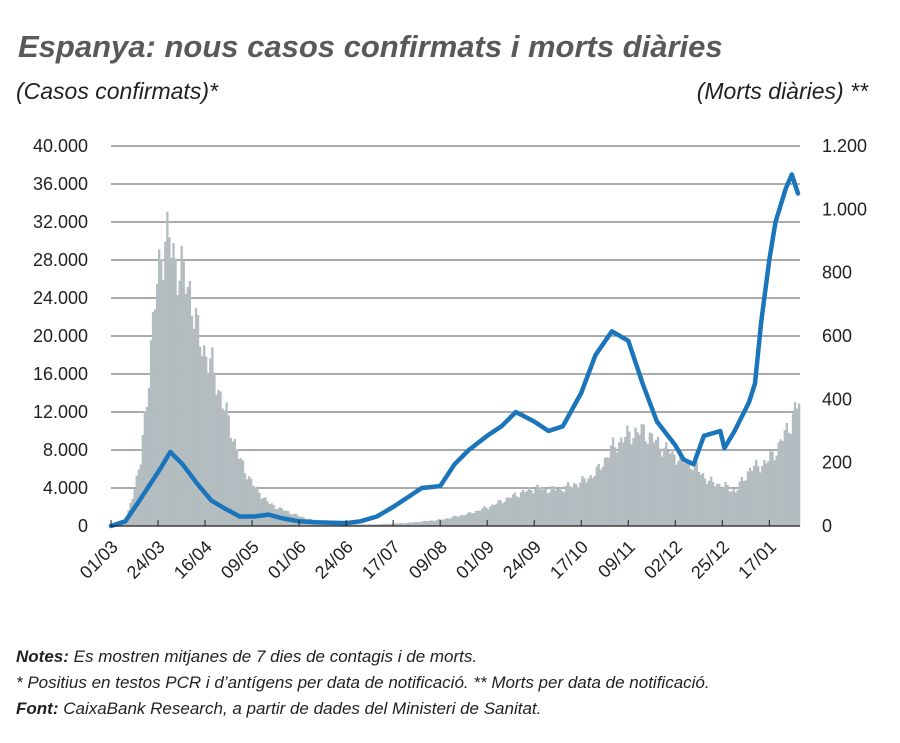 This screenshot has height=743, width=900. Describe the element at coordinates (60, 336) in the screenshot. I see `left-tick-label: 20.000` at that location.